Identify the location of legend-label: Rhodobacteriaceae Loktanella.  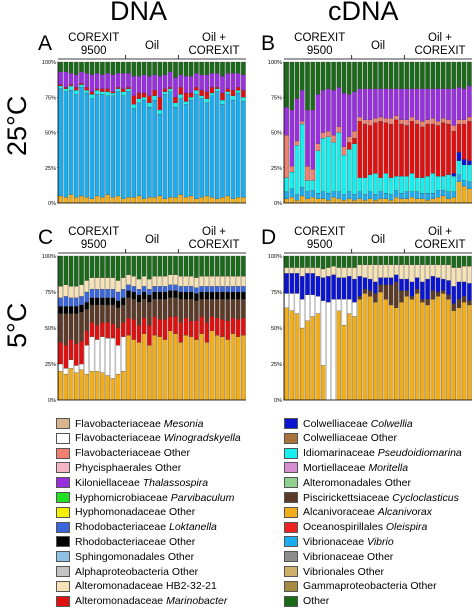
(146, 527).